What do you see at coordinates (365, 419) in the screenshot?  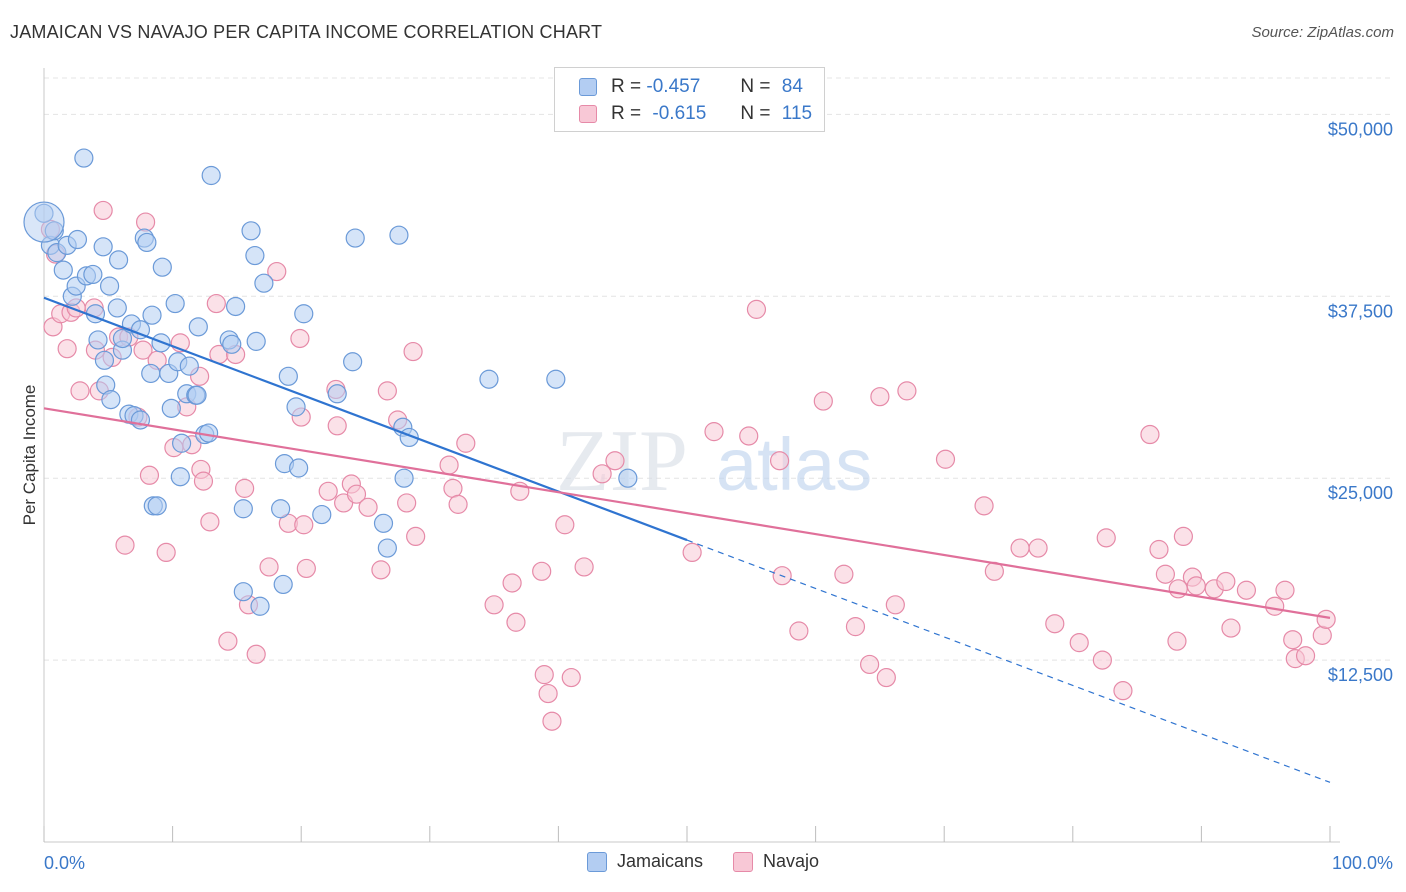 I see `jamaicans-trend-line` at bounding box center [365, 419].